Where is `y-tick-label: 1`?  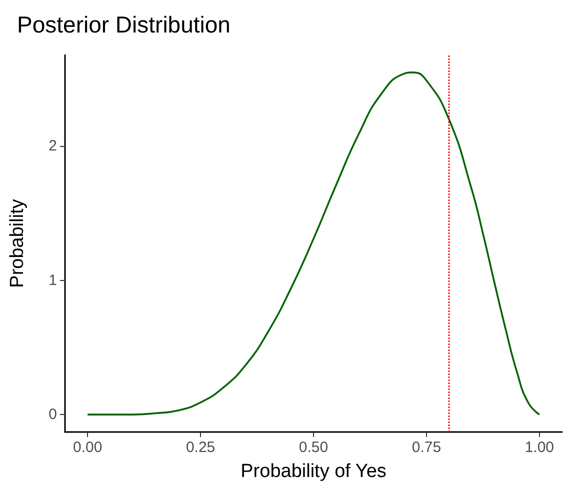 y-tick-label: 1 is located at coordinates (52, 280).